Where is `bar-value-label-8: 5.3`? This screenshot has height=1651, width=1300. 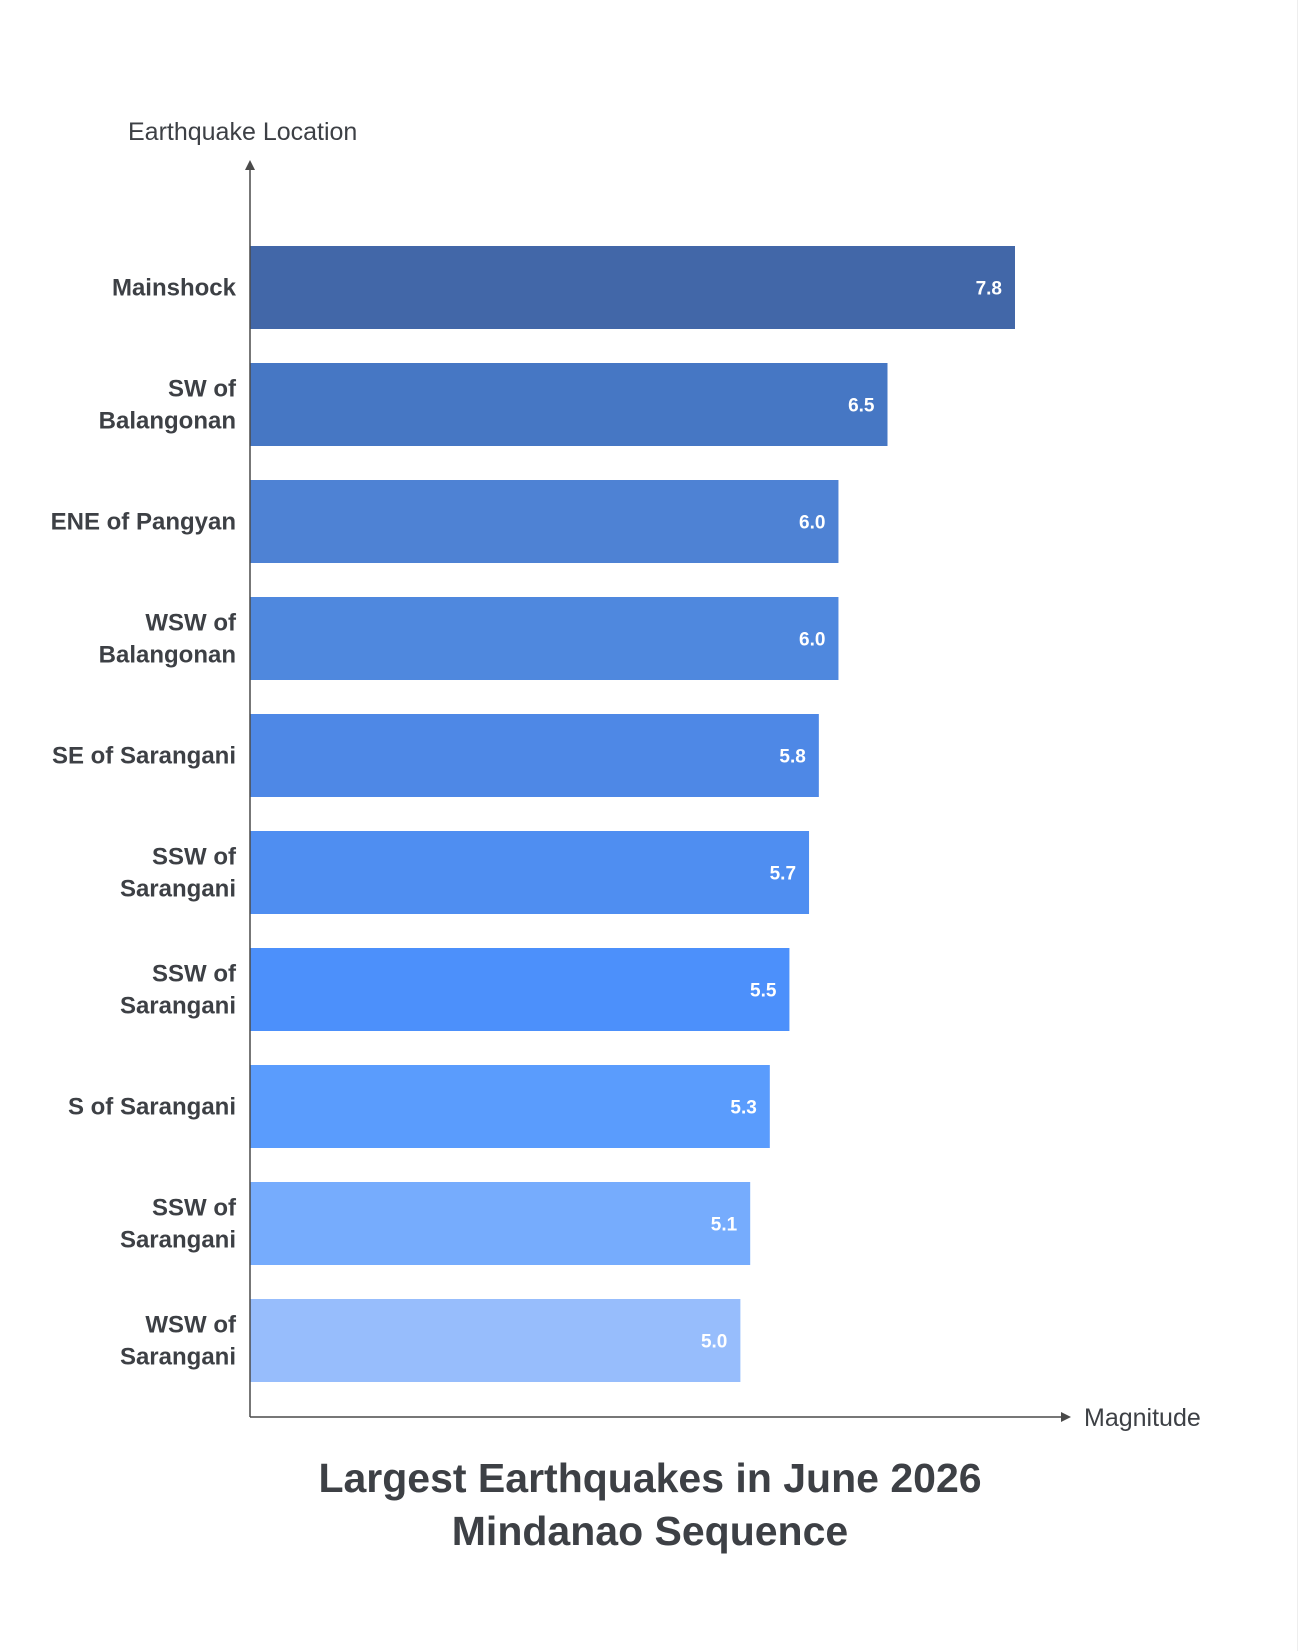
bar-value-label-8: 5.3 is located at coordinates (743, 1108).